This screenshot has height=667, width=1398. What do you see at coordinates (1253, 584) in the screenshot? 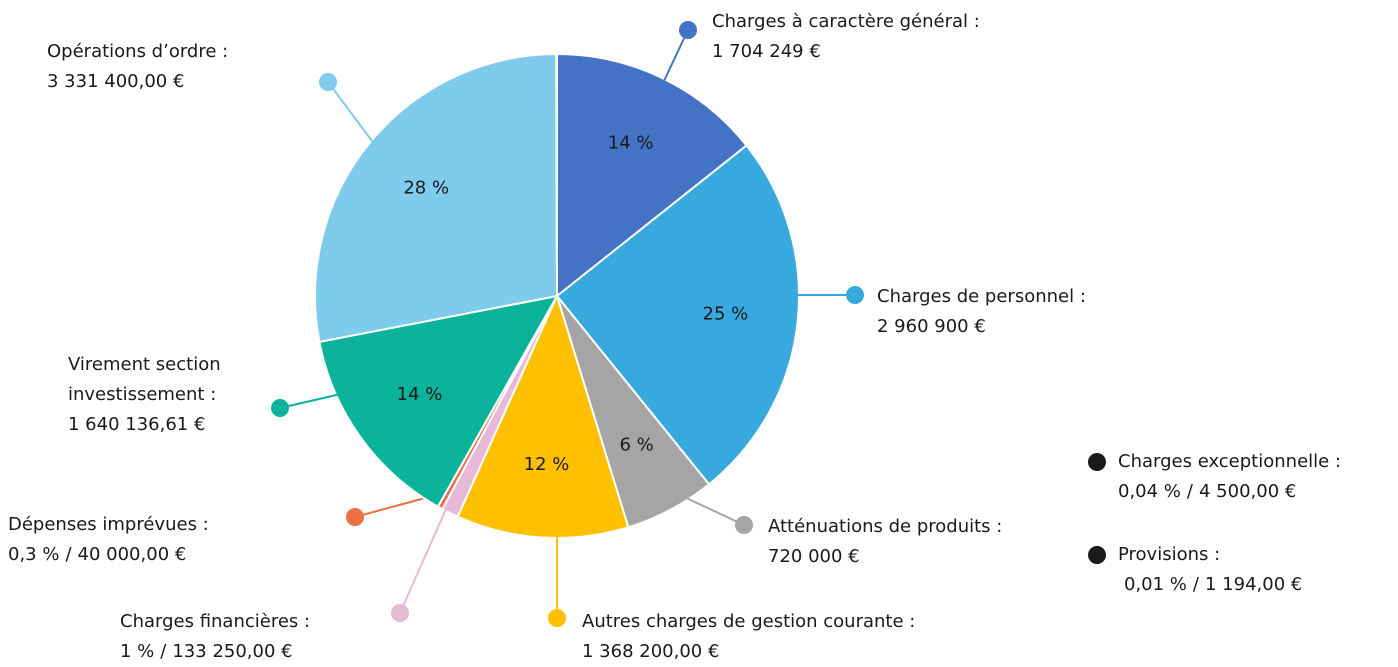
I see `value-label: 1 194,00 €` at bounding box center [1253, 584].